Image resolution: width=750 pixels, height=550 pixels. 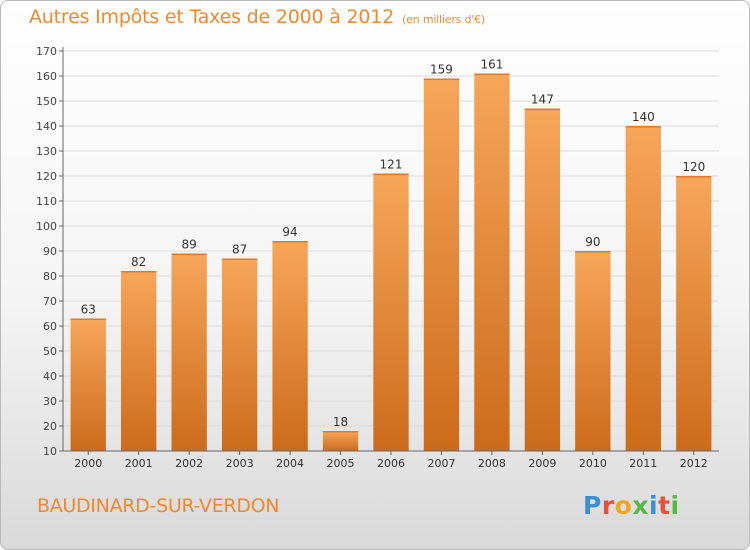 What do you see at coordinates (290, 242) in the screenshot?
I see `bar-top-edge-2004` at bounding box center [290, 242].